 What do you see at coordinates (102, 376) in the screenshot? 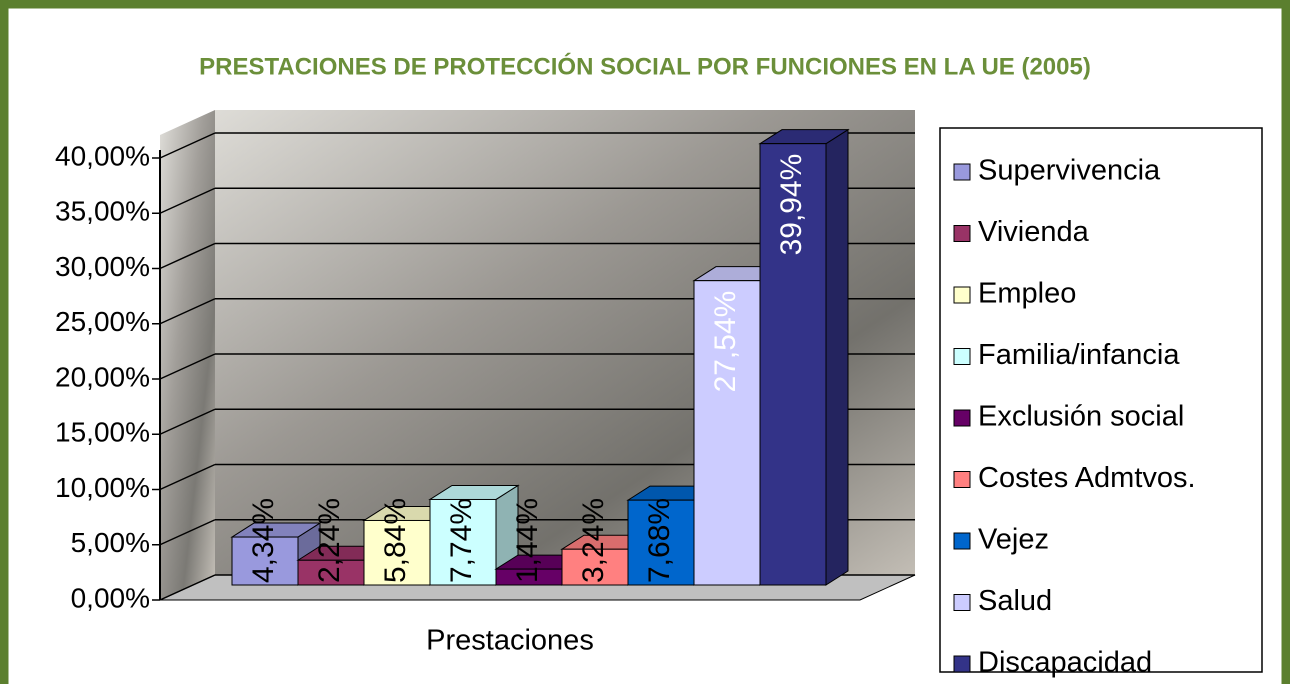
I see `y-tick-label: 20,00%` at bounding box center [102, 376].